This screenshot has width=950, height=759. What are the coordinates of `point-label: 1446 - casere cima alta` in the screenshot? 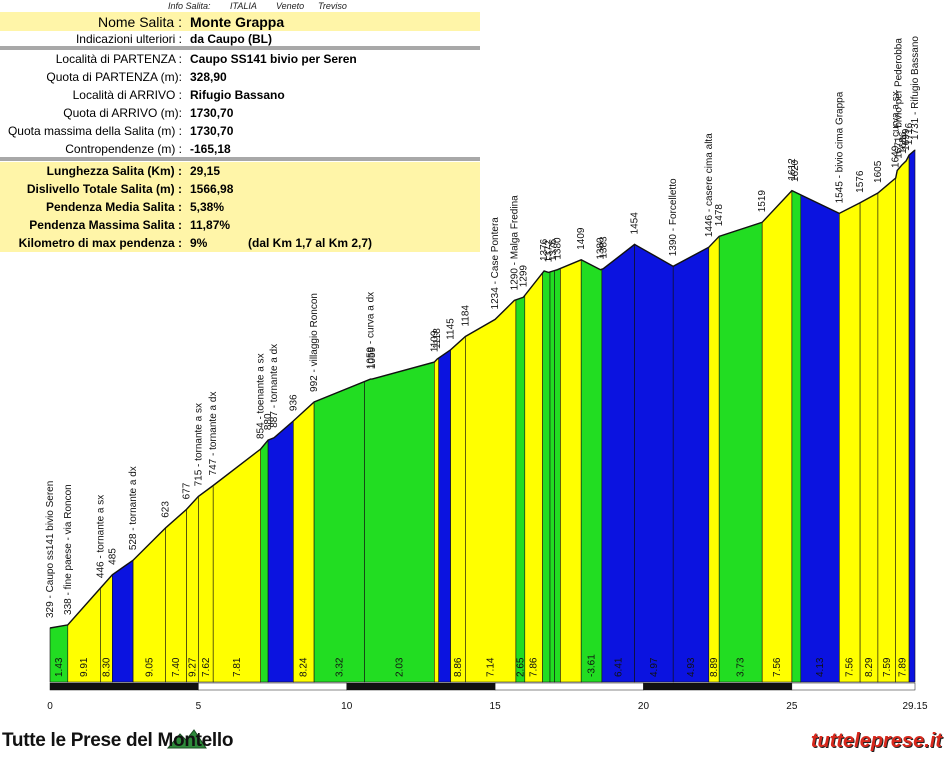 It's located at (709, 185).